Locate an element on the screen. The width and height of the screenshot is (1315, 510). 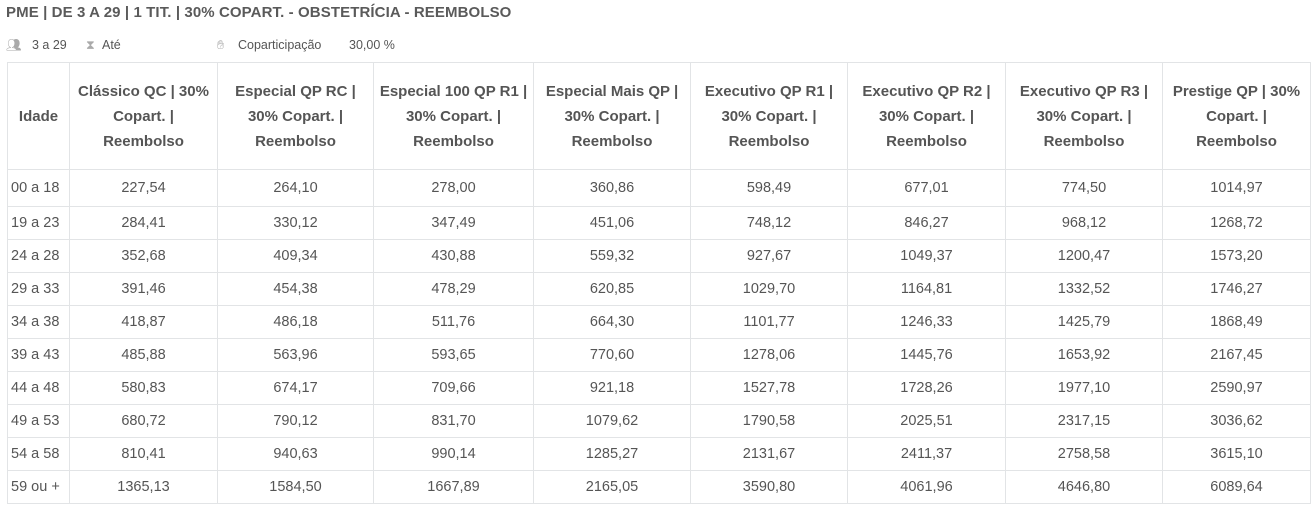
price-cell: 486,18 is located at coordinates (295, 322).